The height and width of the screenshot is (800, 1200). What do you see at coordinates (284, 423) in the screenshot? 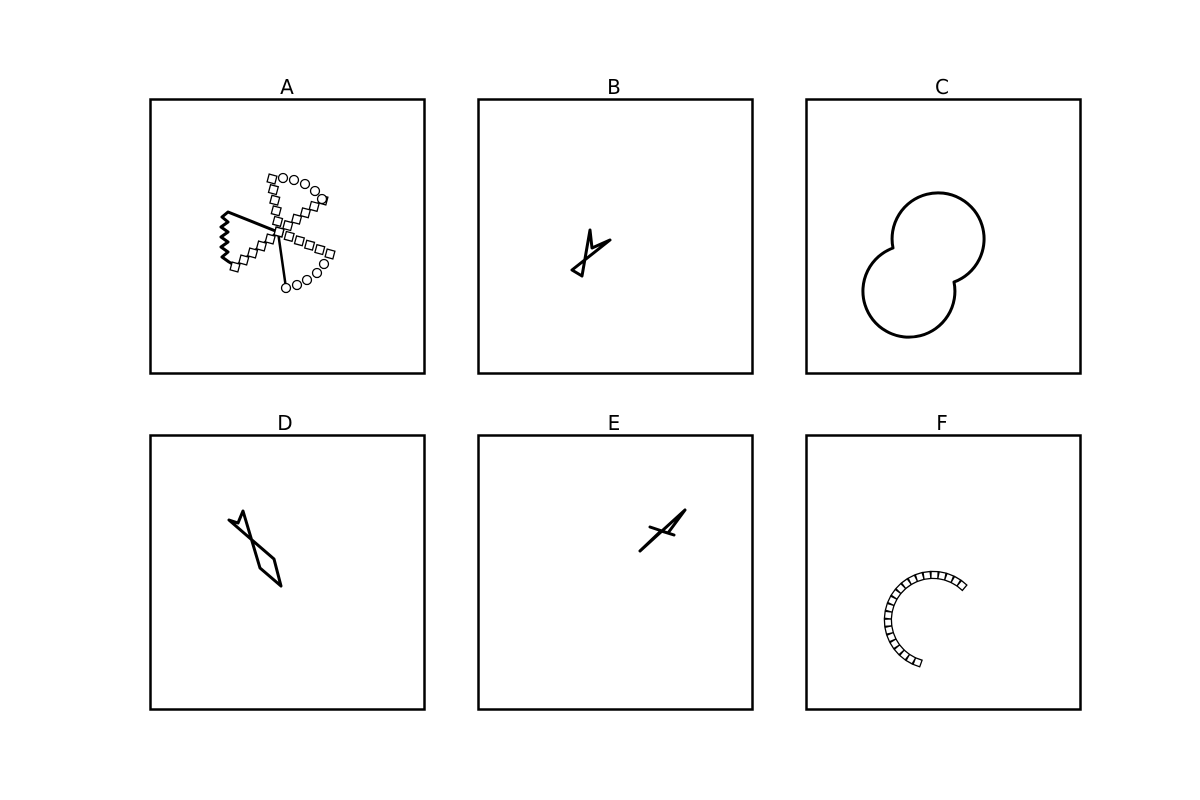
I see `panel-d-label: D` at bounding box center [284, 423].